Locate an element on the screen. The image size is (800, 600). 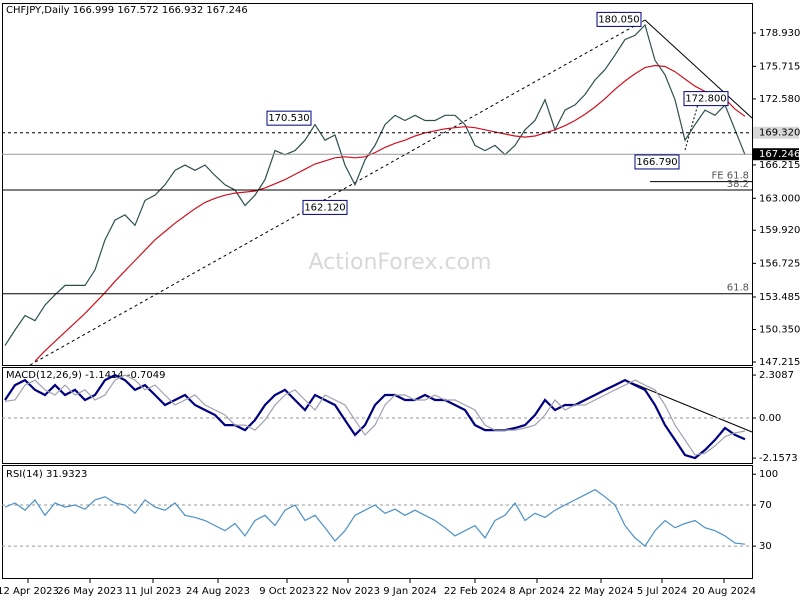
y-tick-label: 0.00 is located at coordinates (770, 418).